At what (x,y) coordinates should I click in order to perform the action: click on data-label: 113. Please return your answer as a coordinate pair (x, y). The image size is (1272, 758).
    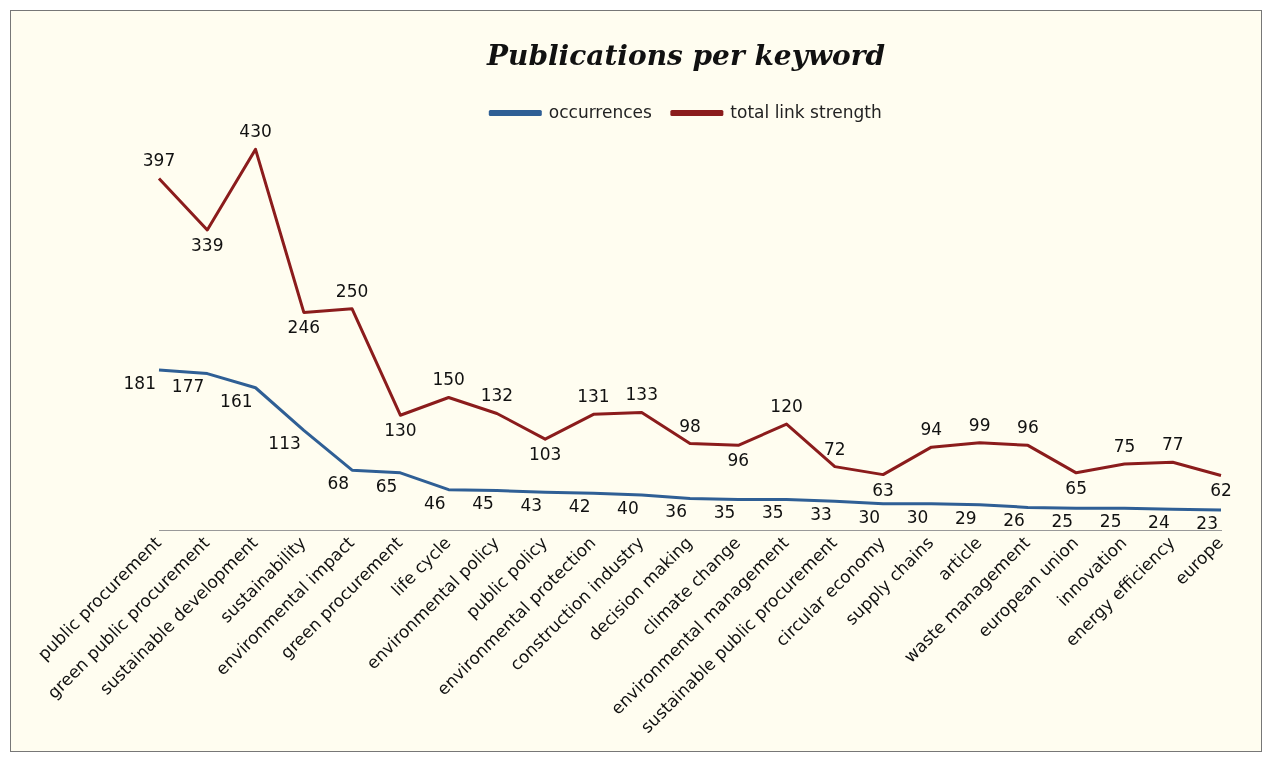
    Looking at the image, I should click on (284, 443).